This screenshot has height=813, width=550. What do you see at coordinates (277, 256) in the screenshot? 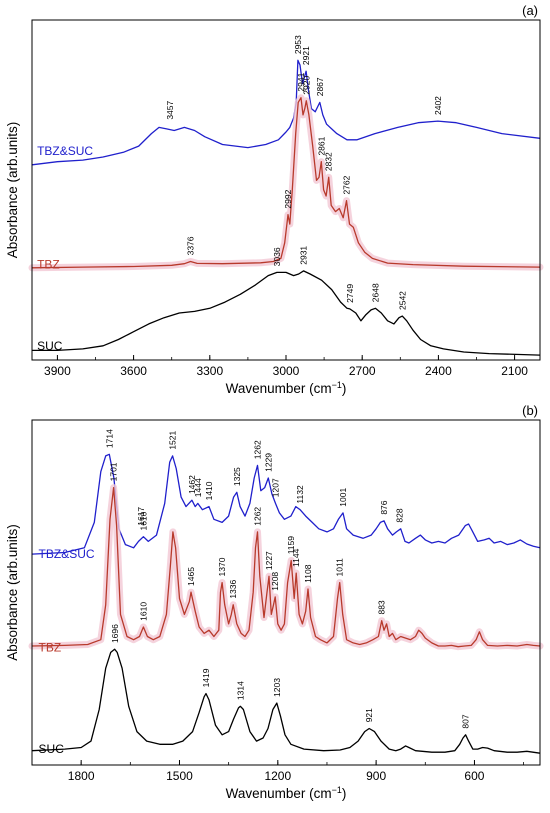
I see `peak-label: 3036` at bounding box center [277, 256].